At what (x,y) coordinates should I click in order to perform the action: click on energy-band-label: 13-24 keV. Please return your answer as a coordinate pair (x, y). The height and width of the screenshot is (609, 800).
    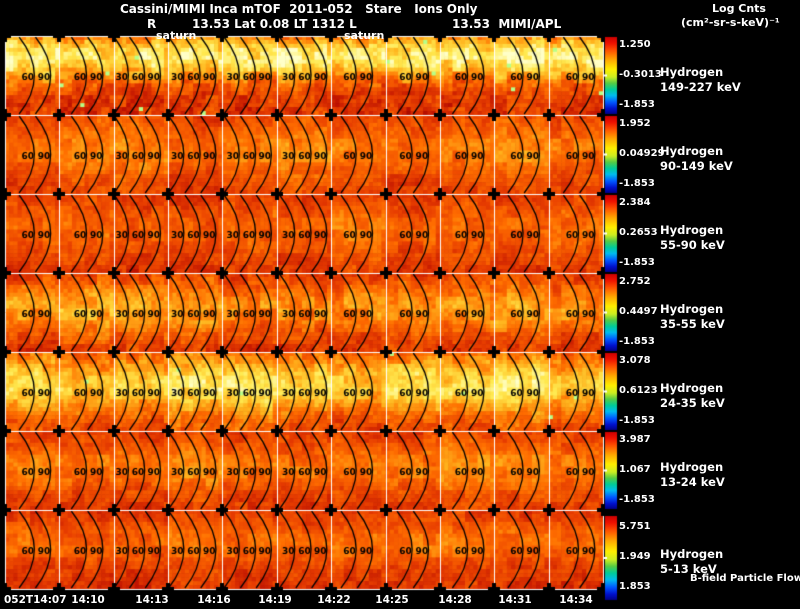
    Looking at the image, I should click on (692, 482).